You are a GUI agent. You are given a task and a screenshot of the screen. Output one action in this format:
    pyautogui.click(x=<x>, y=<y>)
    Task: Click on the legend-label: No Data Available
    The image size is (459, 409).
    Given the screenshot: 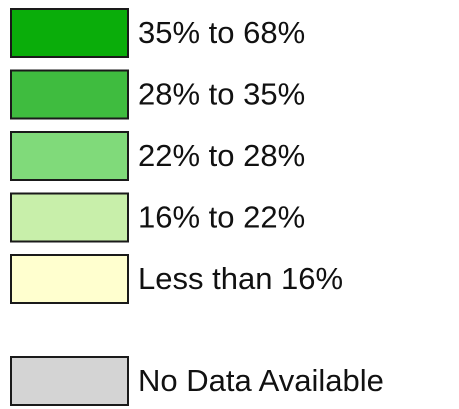 What is the action you would take?
    pyautogui.click(x=261, y=380)
    